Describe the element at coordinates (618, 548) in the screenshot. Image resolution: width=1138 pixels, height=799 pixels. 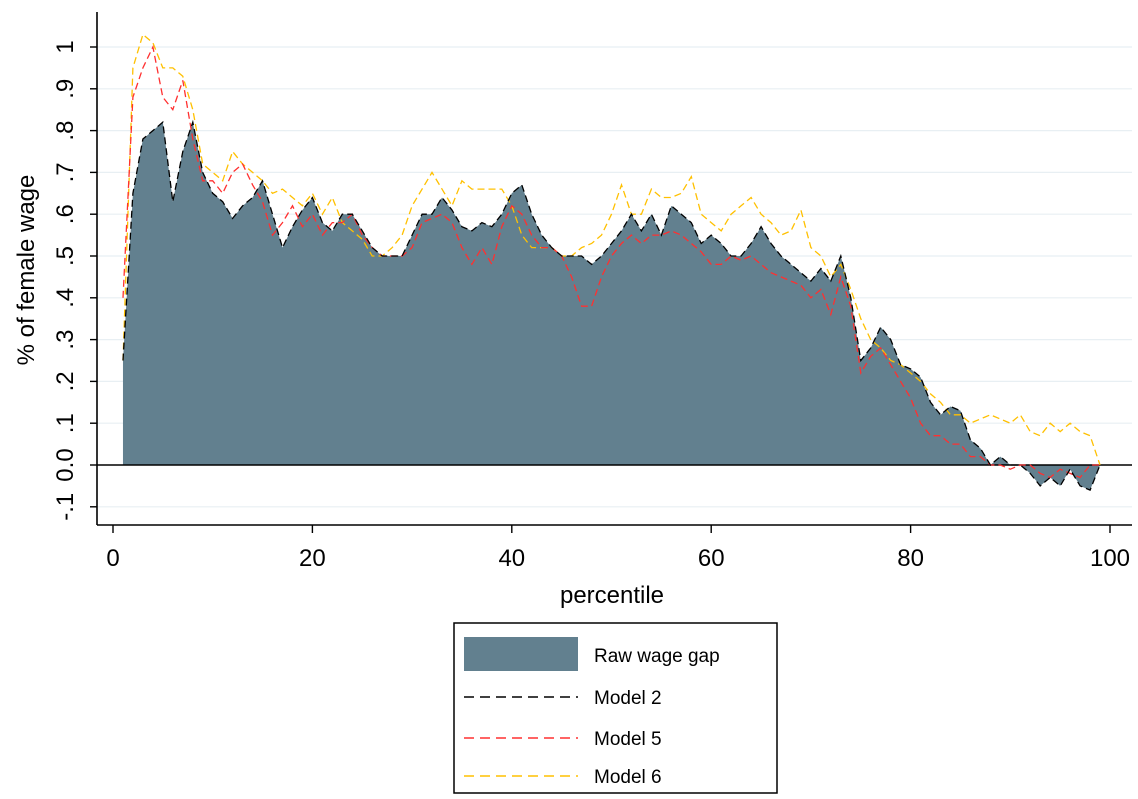
I see `x-axis-ticks: 0 20 40 60 80 100` at that location.